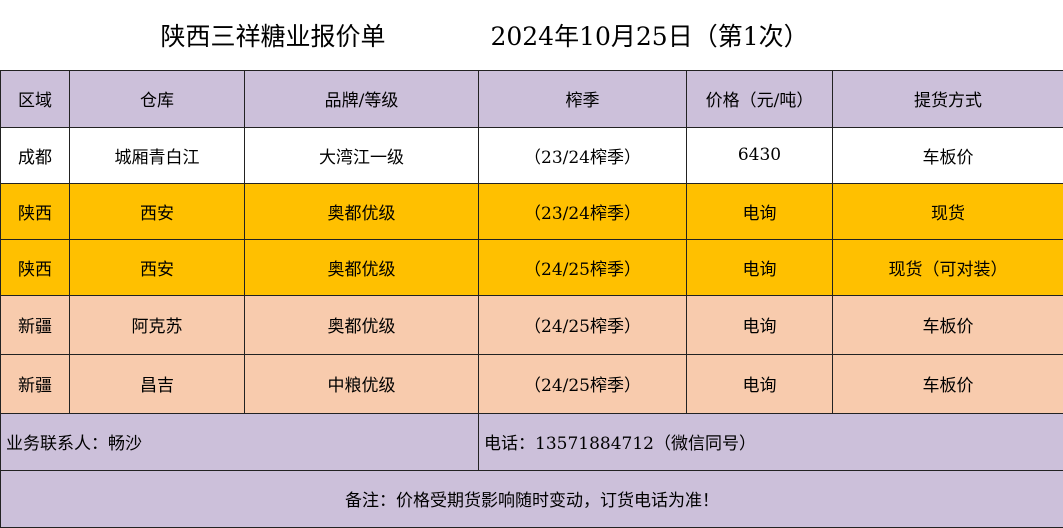  What do you see at coordinates (157, 383) in the screenshot?
I see `table-cell: 昌吉` at bounding box center [157, 383].